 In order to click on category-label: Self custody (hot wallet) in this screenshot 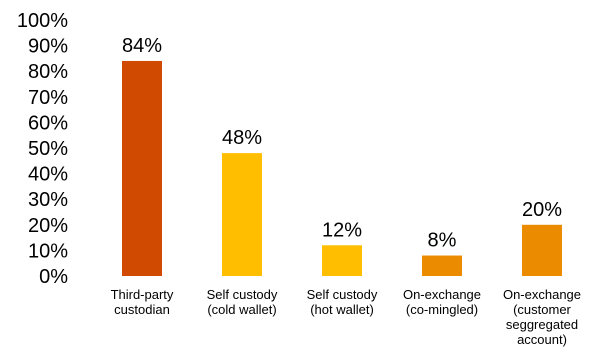, I will do `click(342, 302)`.